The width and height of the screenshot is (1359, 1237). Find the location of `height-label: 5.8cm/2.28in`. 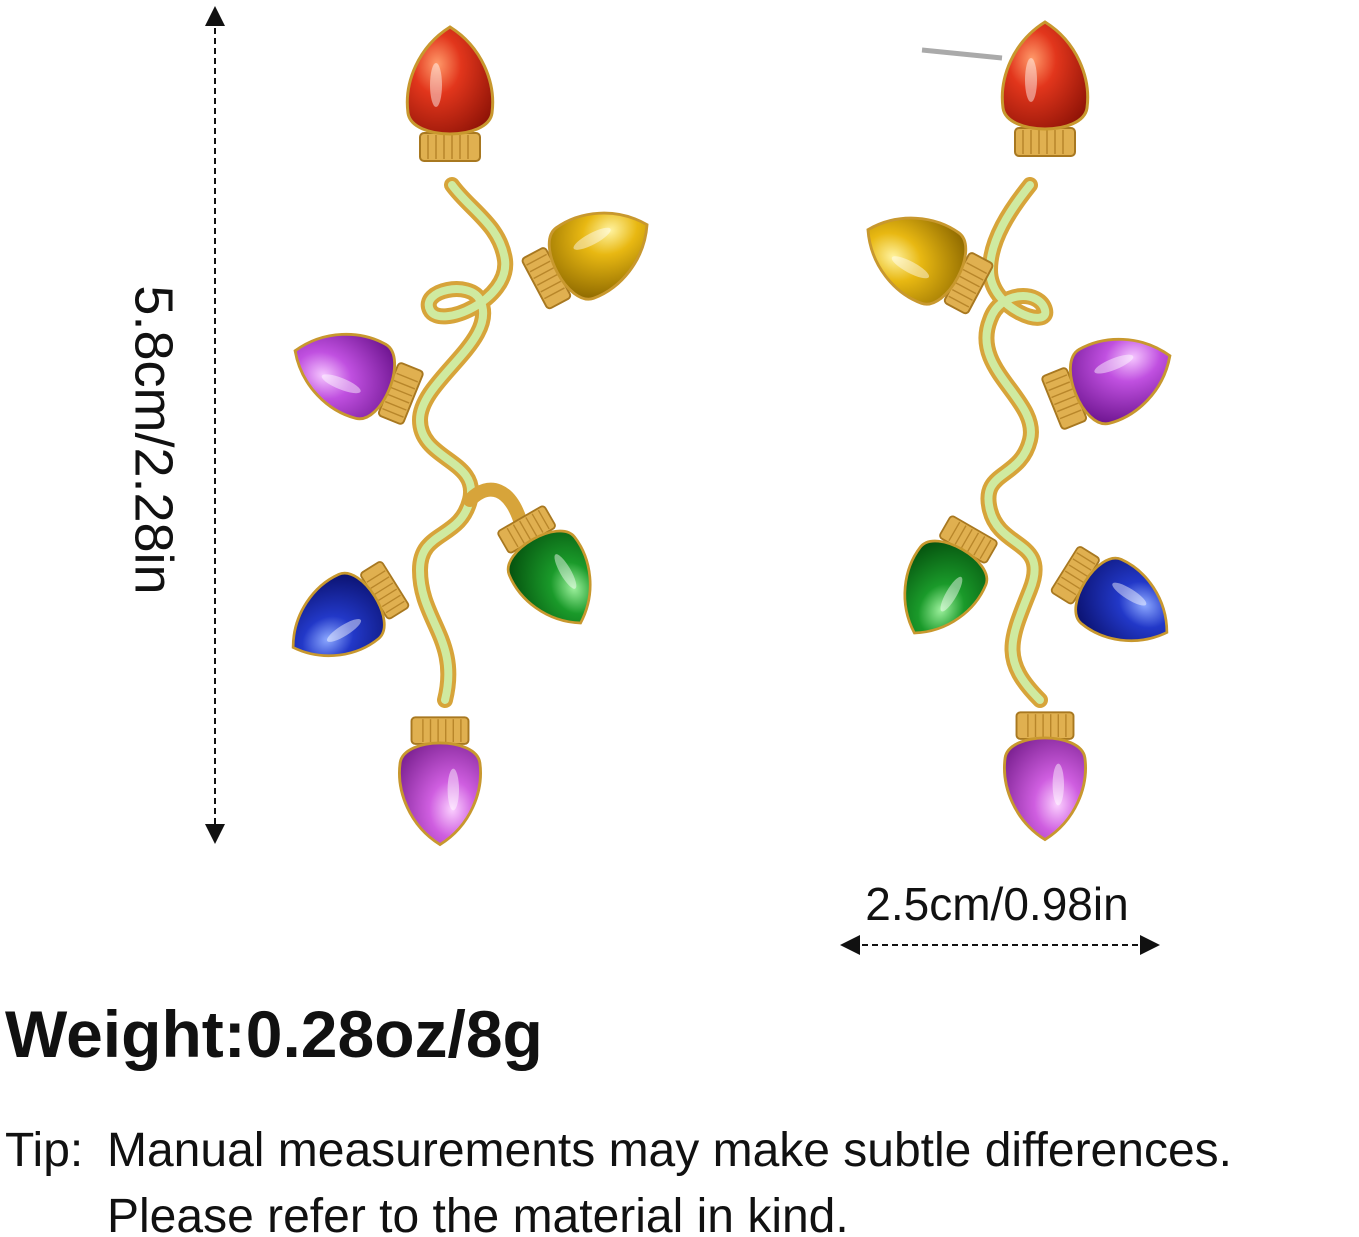

height-label: 5.8cm/2.28in is located at coordinates (154, 439).